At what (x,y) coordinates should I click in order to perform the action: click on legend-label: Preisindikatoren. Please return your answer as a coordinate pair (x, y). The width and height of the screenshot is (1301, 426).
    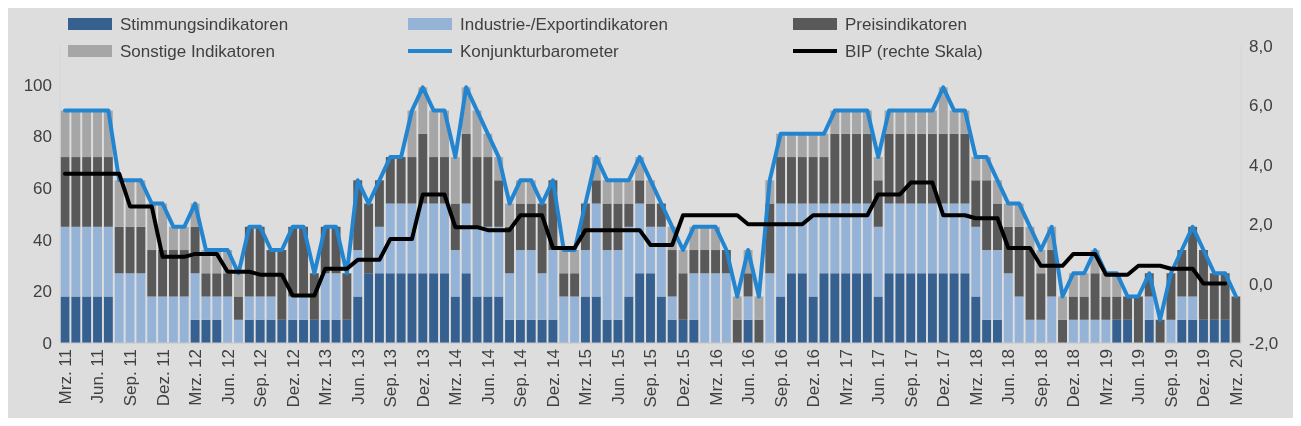
    Looking at the image, I should click on (906, 24).